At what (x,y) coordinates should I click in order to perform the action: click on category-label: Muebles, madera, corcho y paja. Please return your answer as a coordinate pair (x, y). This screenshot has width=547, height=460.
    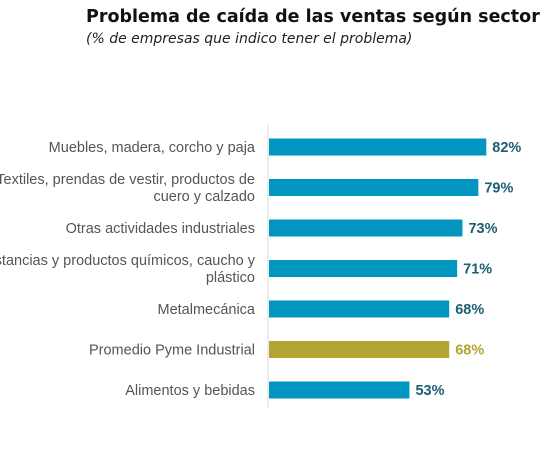
    Looking at the image, I should click on (152, 148).